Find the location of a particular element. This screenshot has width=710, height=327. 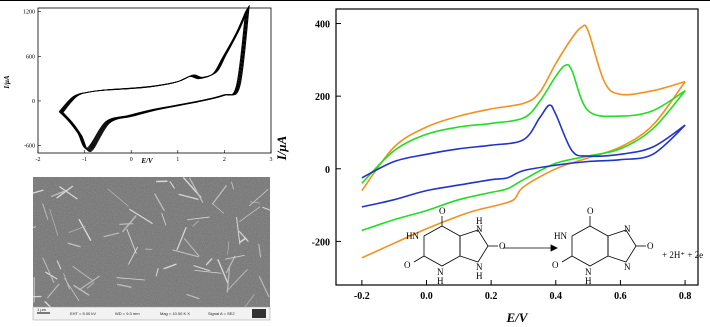

inset-x-tick-label: 3 is located at coordinates (271, 160).